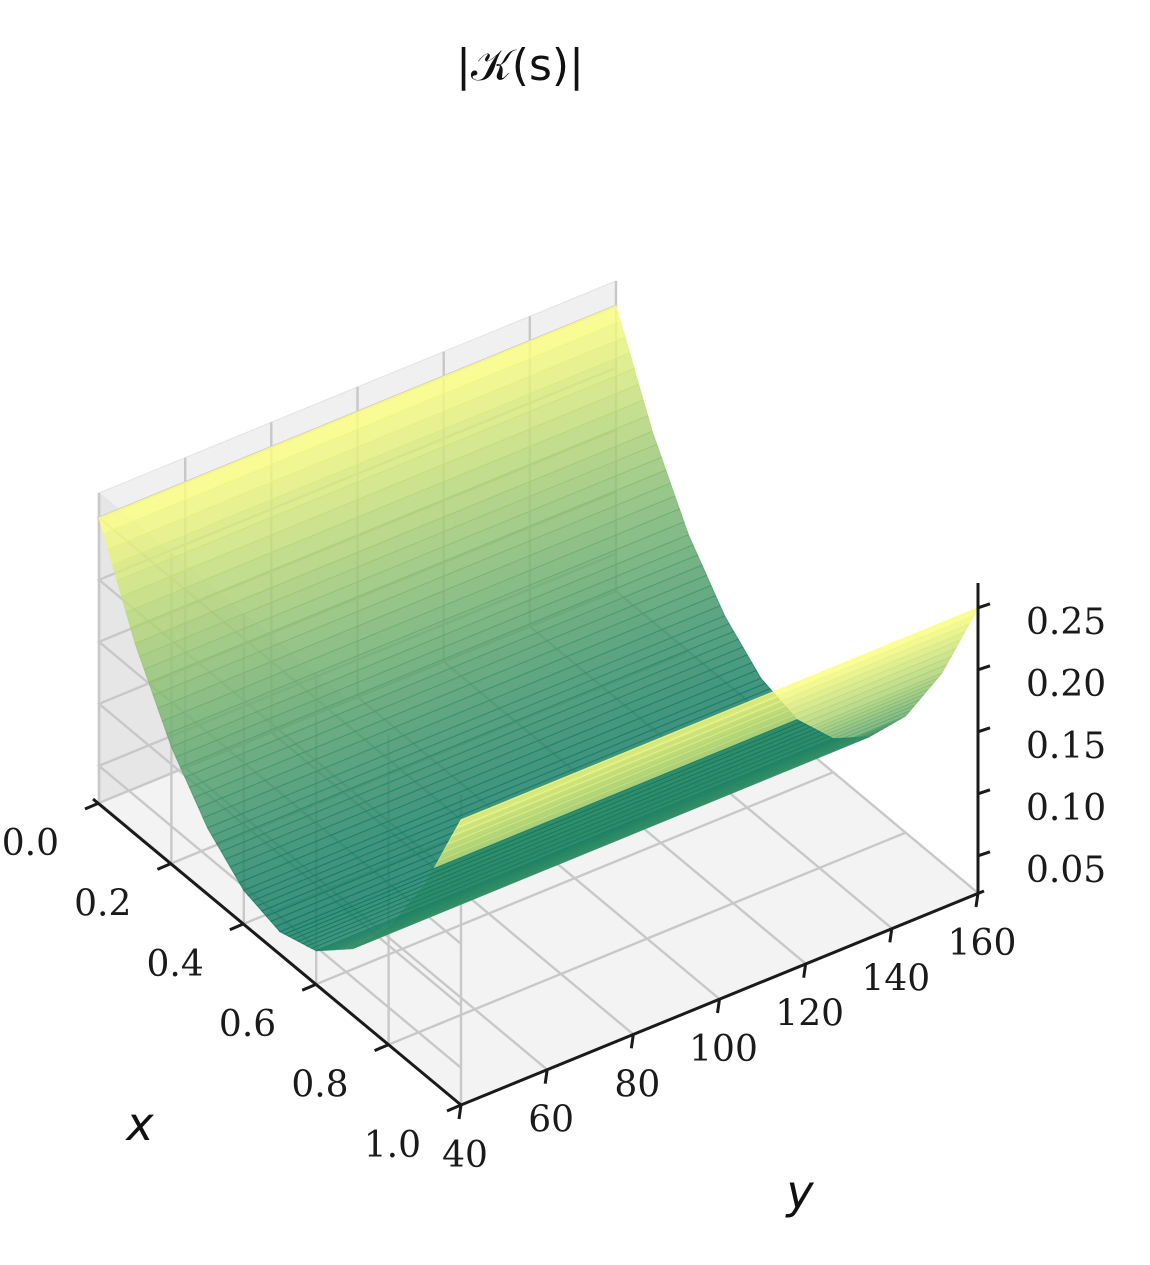  Describe the element at coordinates (809, 1014) in the screenshot. I see `y-tick-label: 120` at that location.